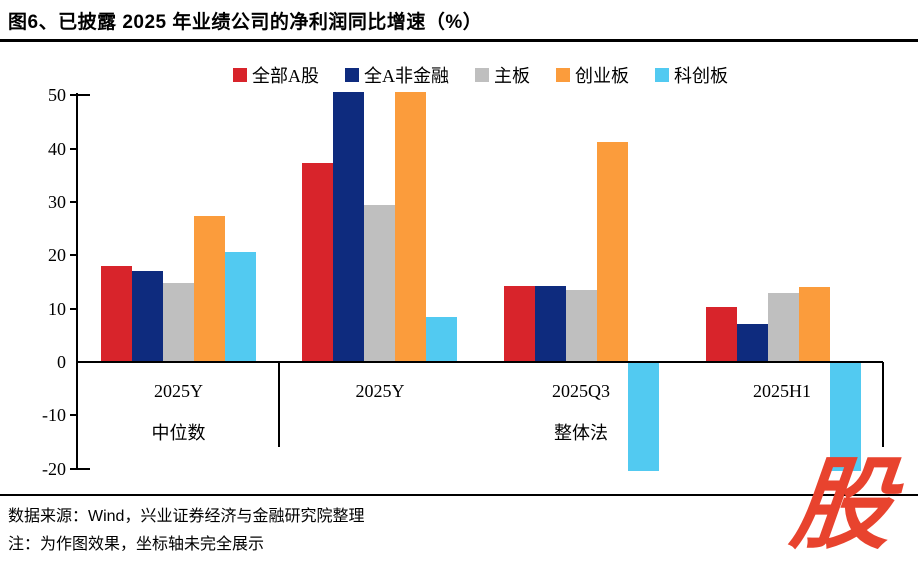 This screenshot has width=918, height=565. Describe the element at coordinates (441, 339) in the screenshot. I see `bar-科创板-2025Y-g1` at that location.